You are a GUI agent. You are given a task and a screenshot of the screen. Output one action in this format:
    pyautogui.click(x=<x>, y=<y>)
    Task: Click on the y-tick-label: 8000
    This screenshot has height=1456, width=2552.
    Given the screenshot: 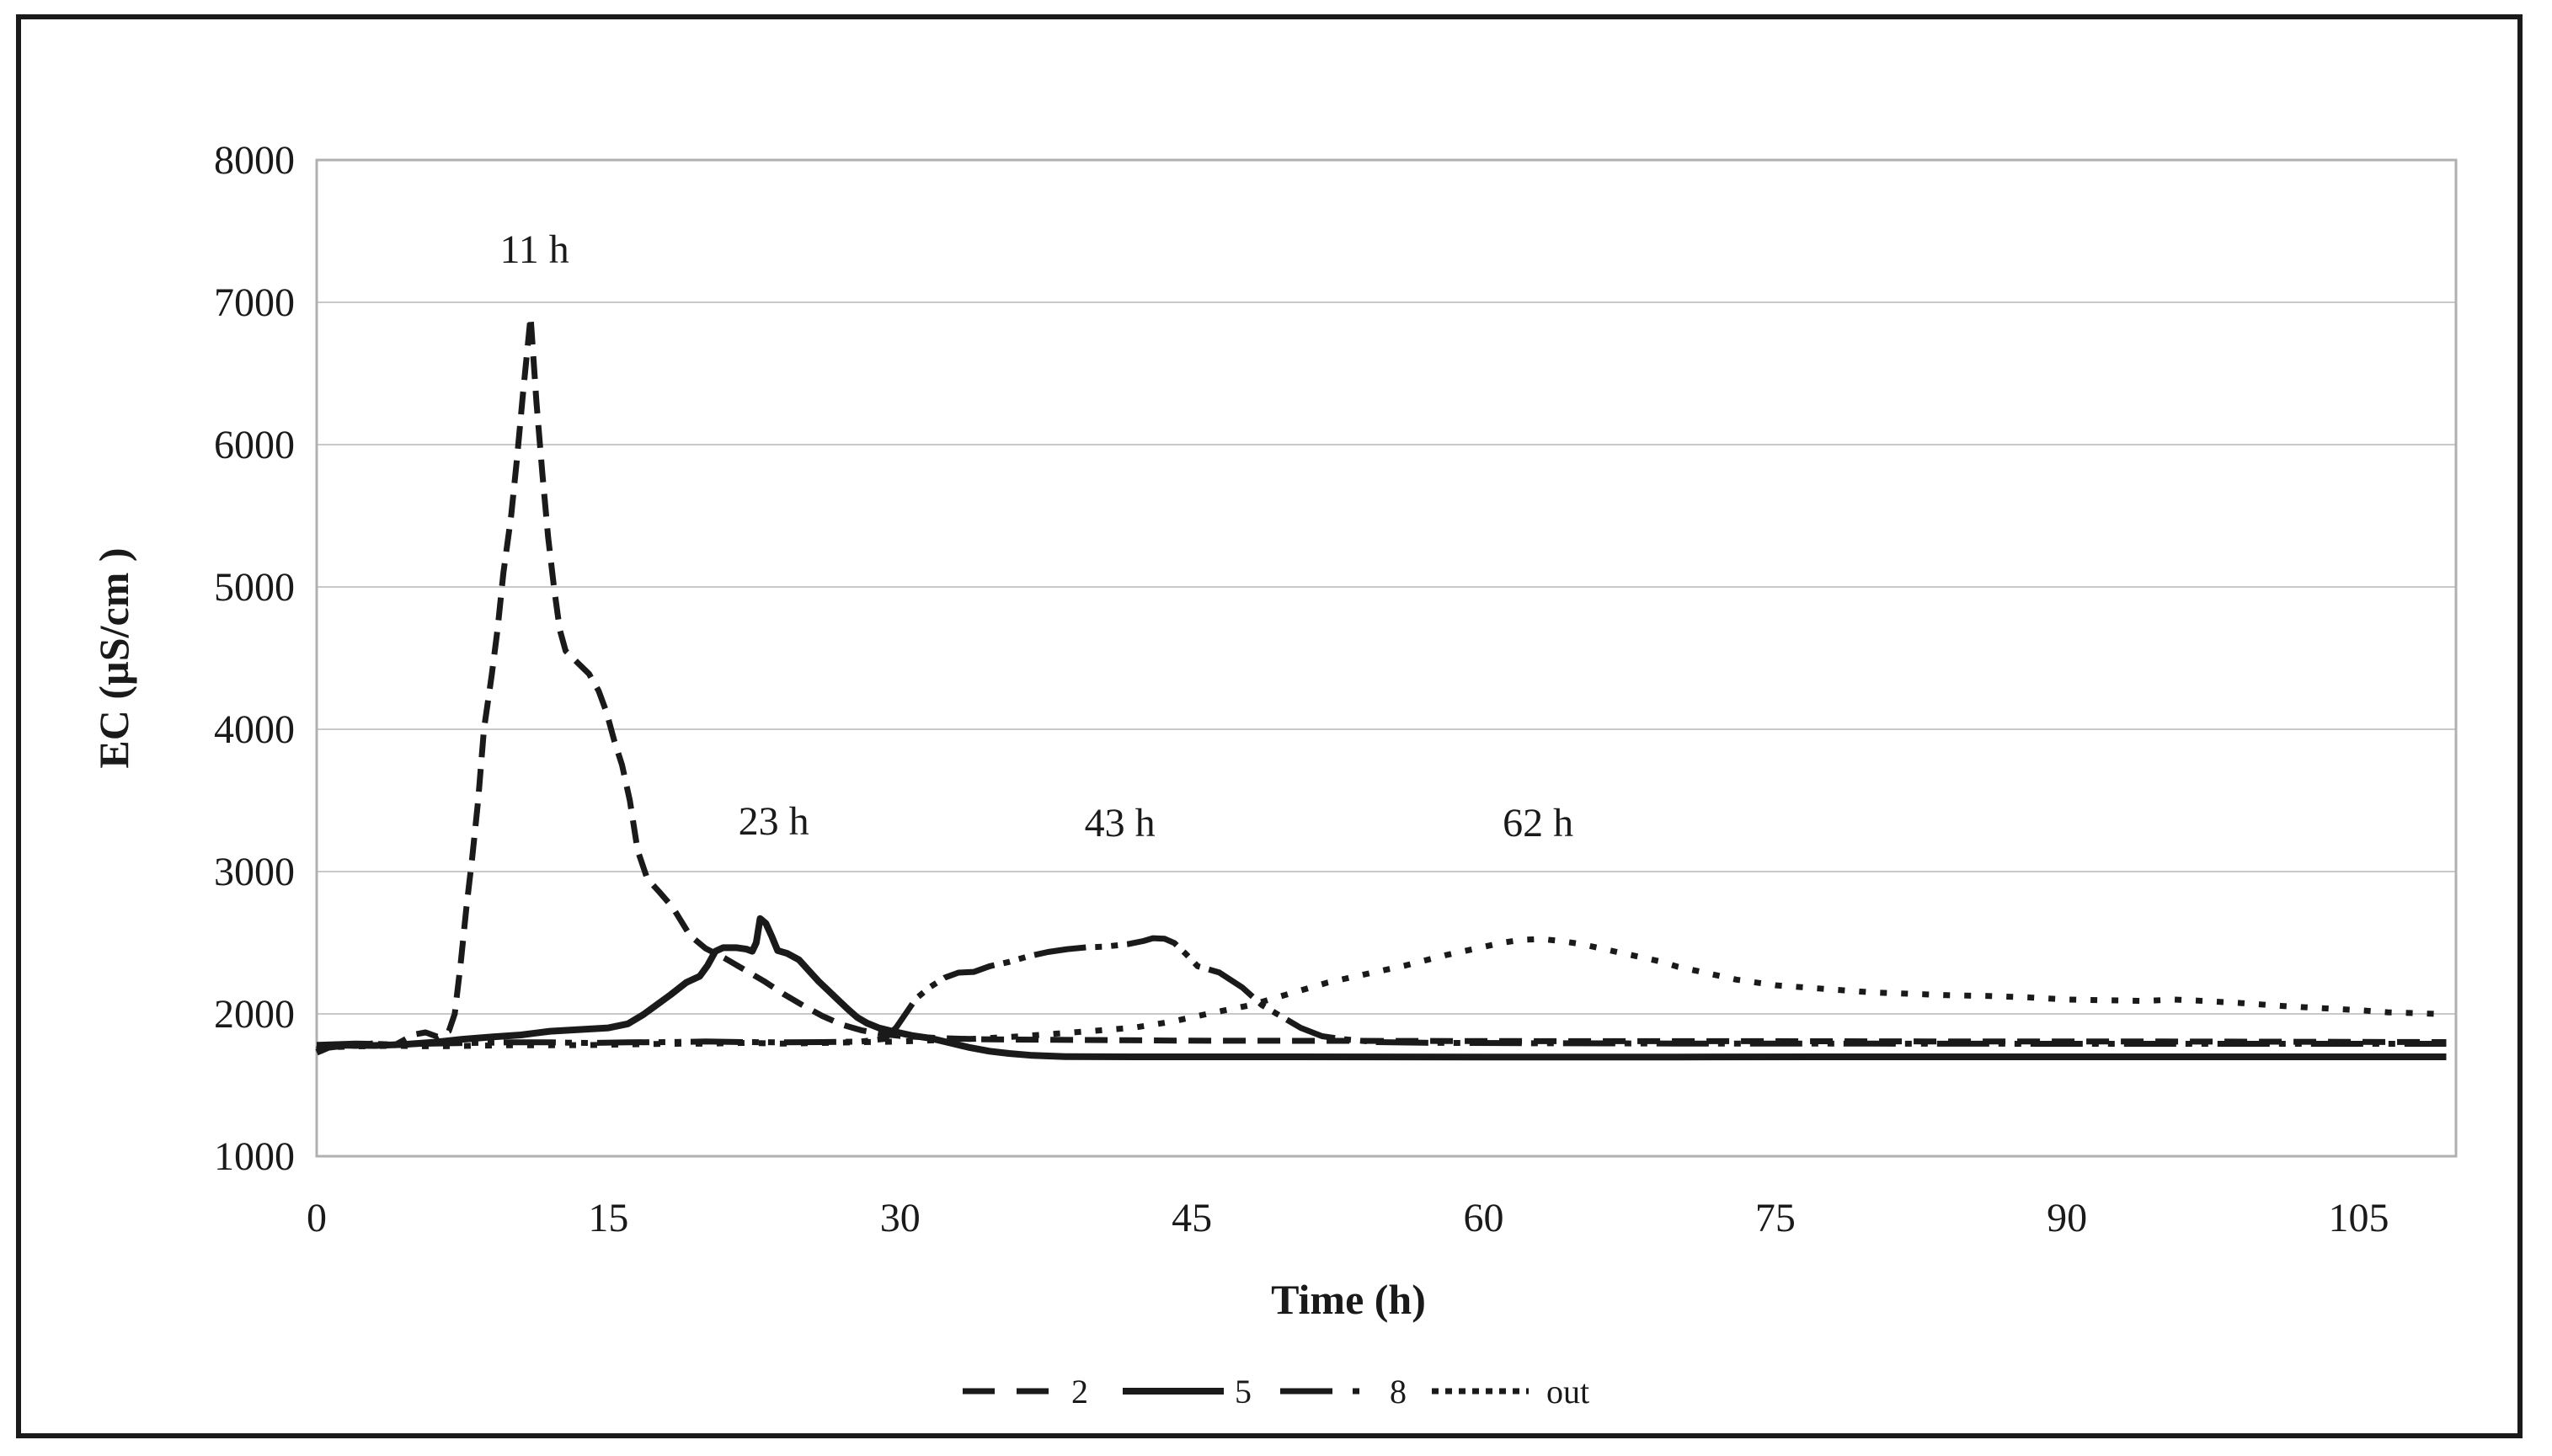 What is the action you would take?
    pyautogui.click(x=254, y=160)
    